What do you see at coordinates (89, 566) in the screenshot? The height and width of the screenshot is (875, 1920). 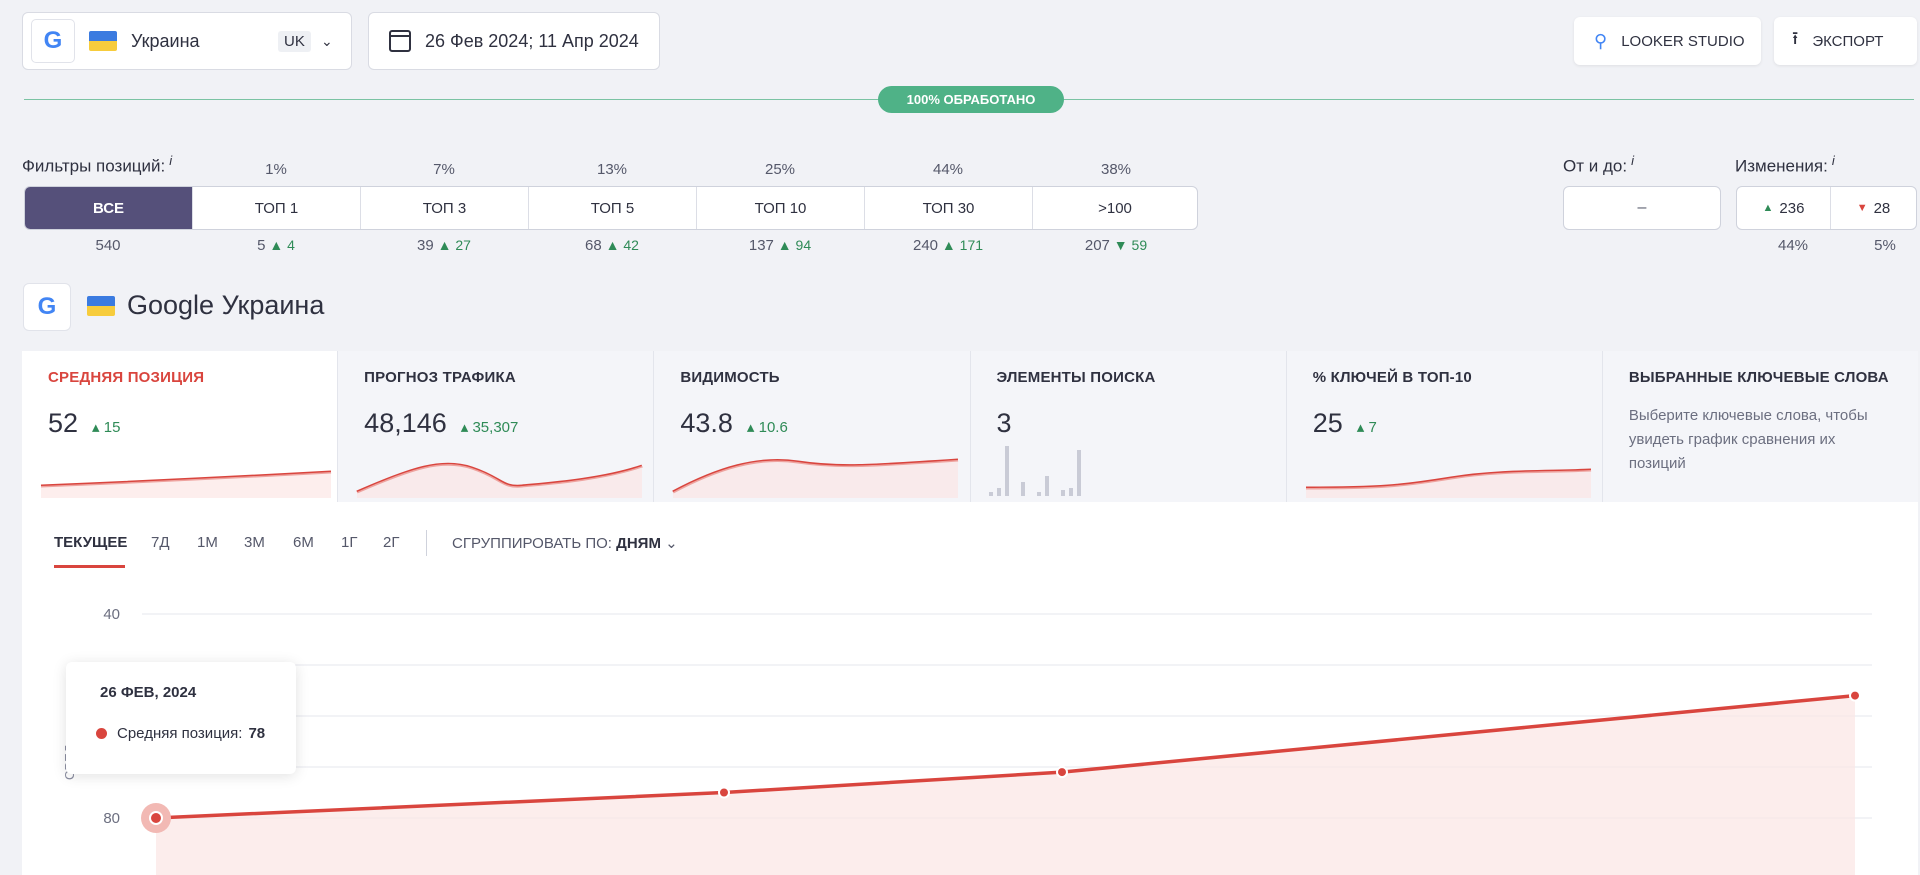 I see `active-tab-underline` at bounding box center [89, 566].